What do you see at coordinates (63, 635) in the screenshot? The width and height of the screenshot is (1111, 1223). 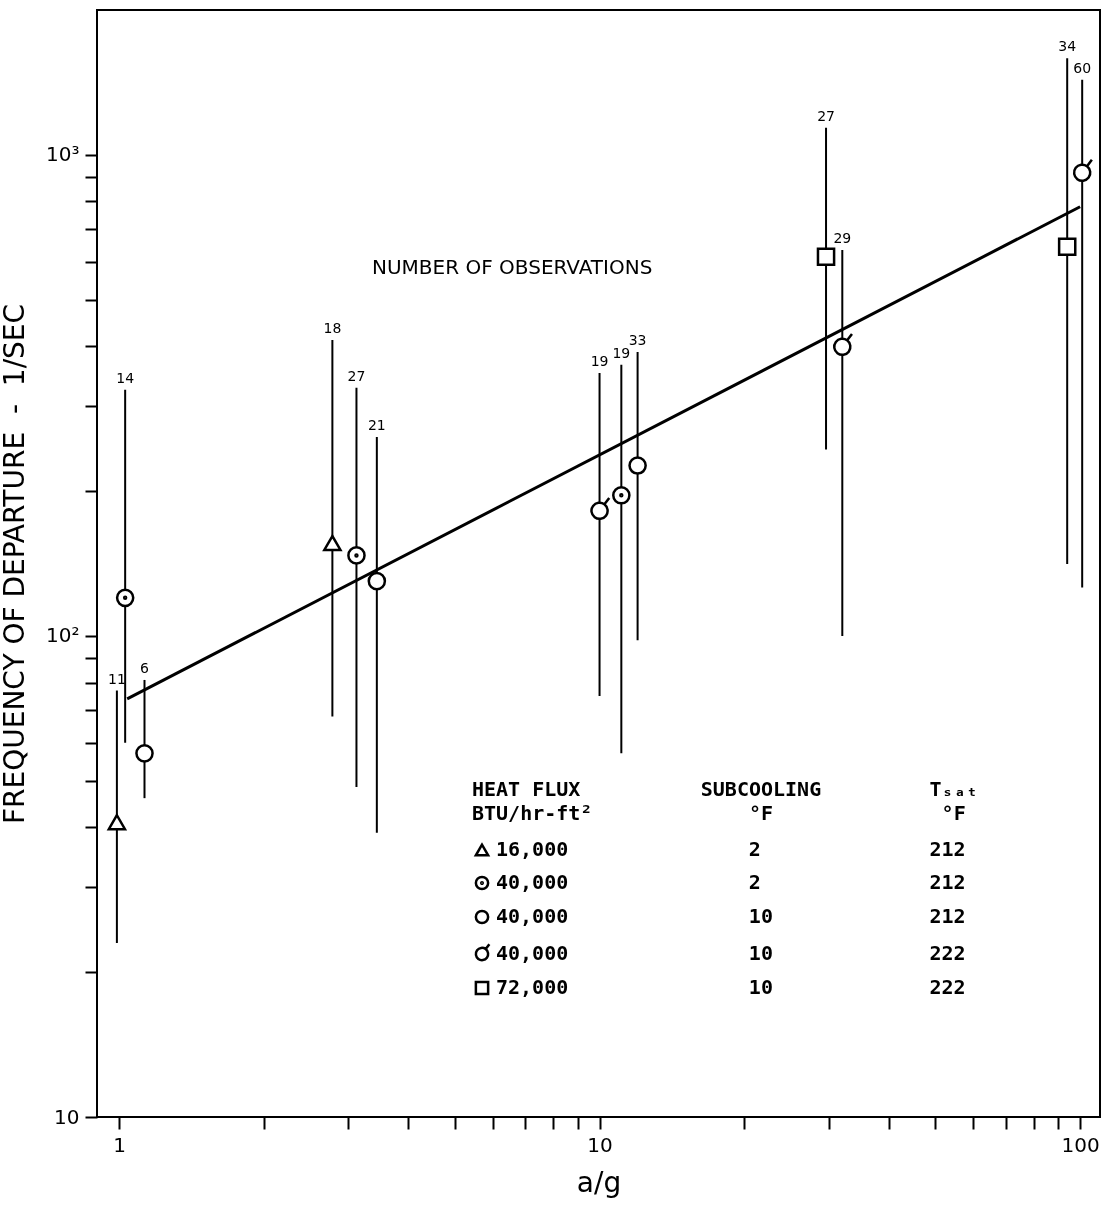 I see `y-tick-label: 10²` at bounding box center [63, 635].